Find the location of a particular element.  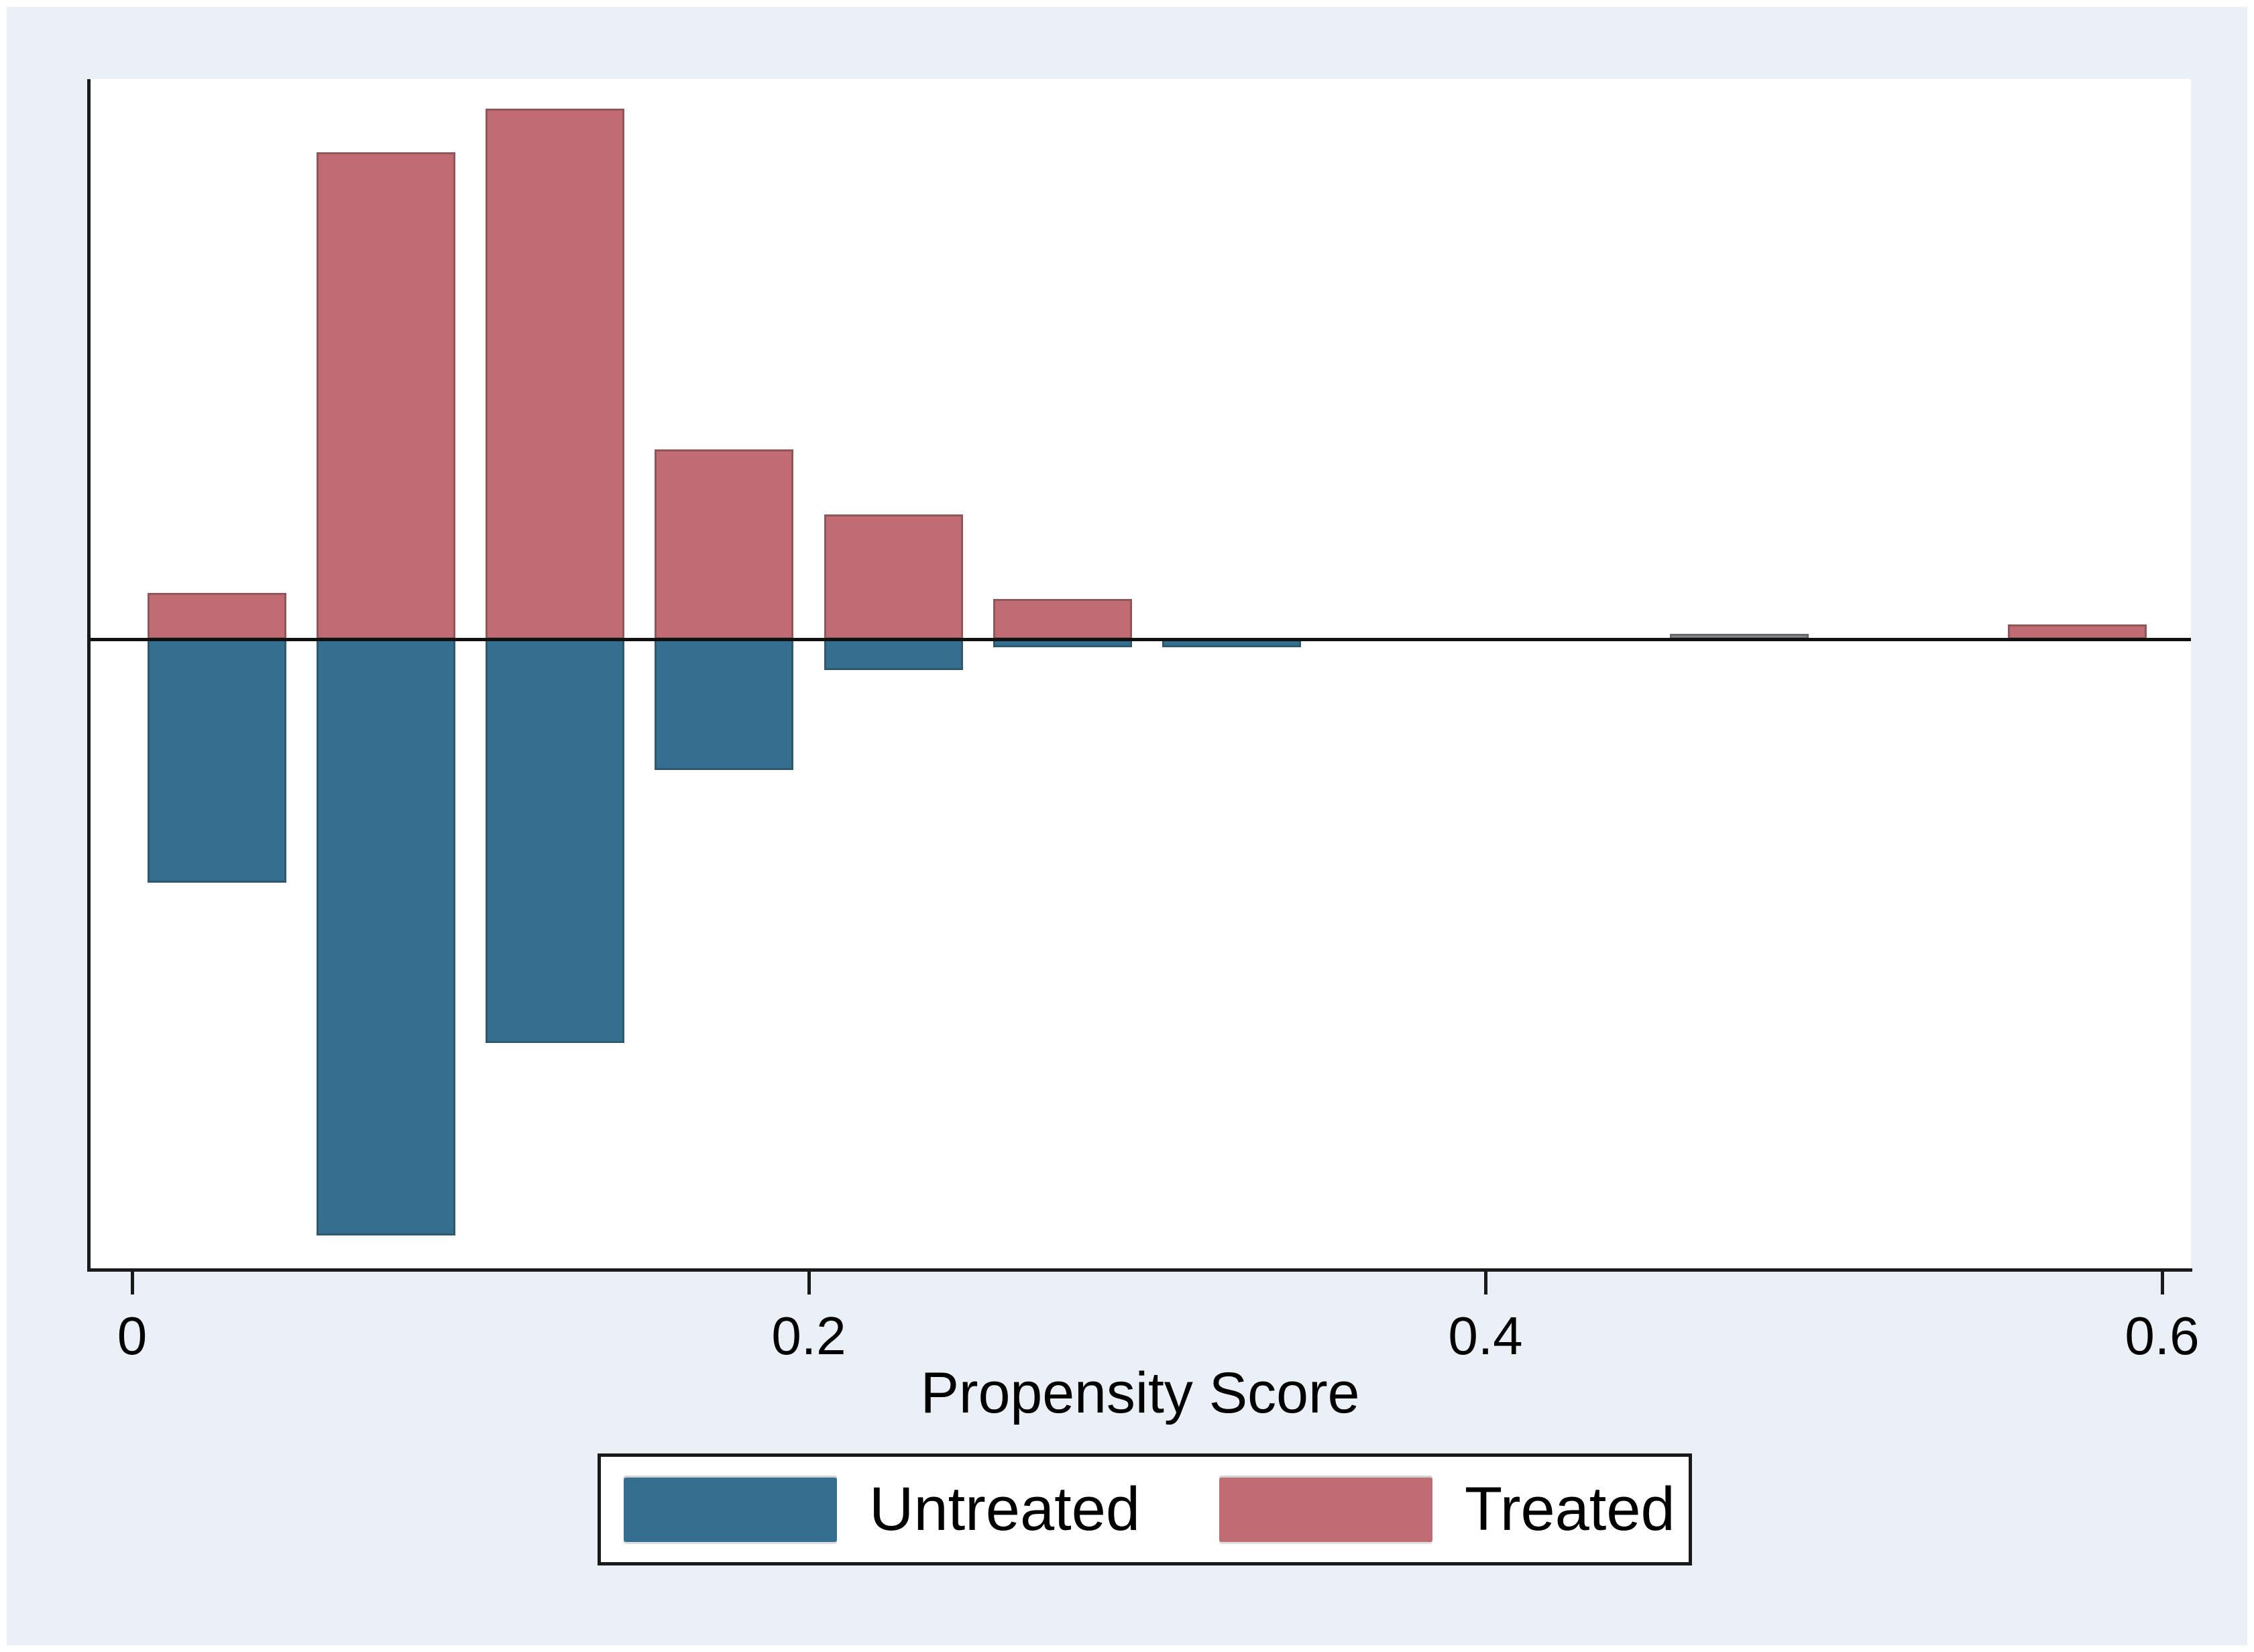

x-axis-line is located at coordinates (1139, 1270).